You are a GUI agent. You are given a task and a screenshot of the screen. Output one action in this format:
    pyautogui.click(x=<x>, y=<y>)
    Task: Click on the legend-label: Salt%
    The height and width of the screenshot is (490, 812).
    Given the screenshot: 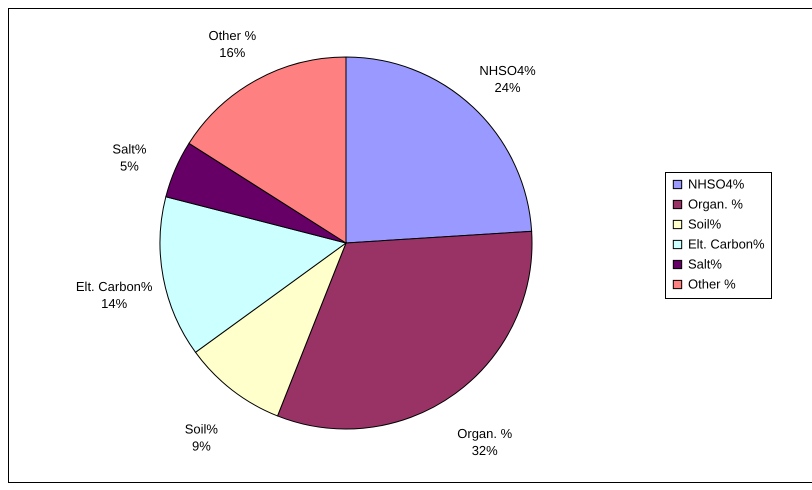 What is the action you would take?
    pyautogui.click(x=705, y=264)
    